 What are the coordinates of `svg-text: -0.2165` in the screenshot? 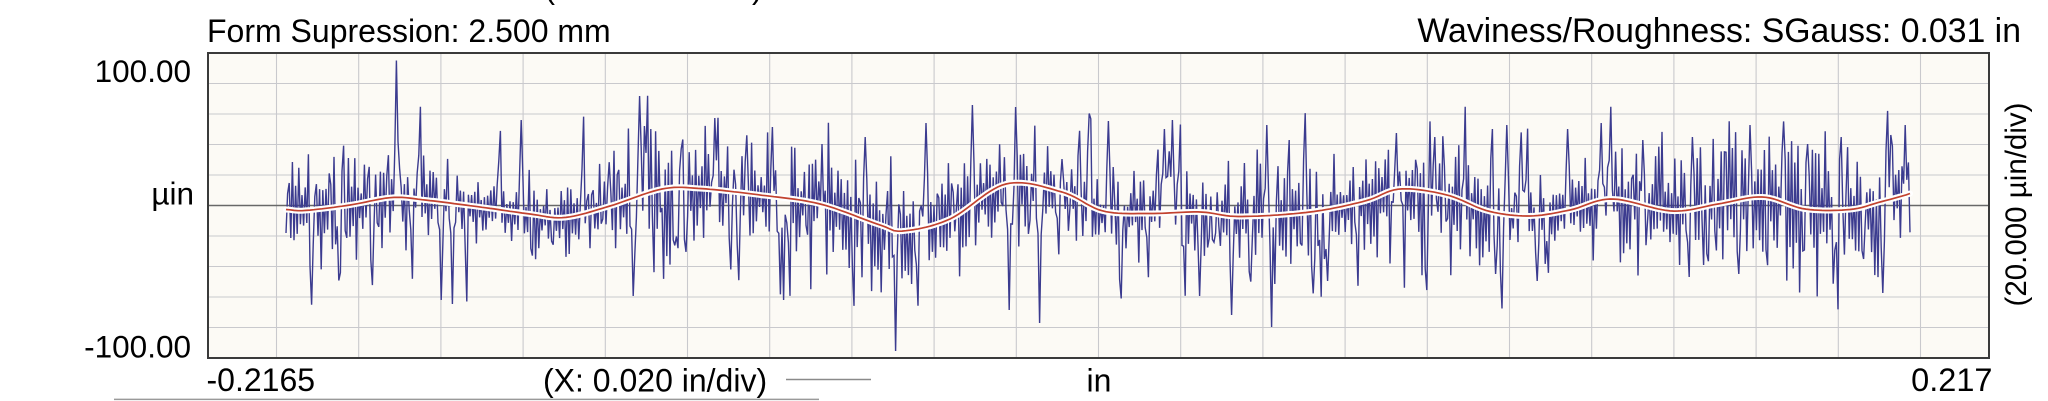 It's located at (261, 380).